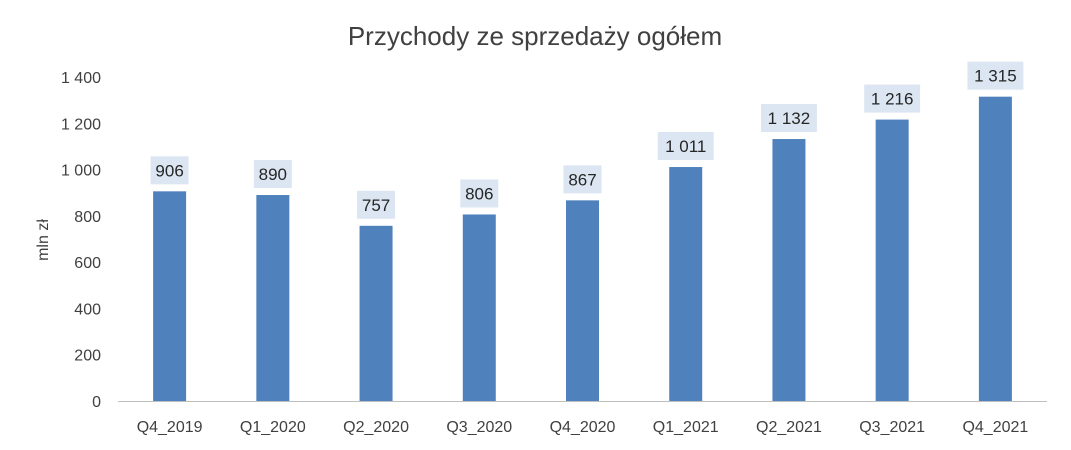 This screenshot has width=1071, height=450. Describe the element at coordinates (81, 124) in the screenshot. I see `y-tick-label: 1 200` at that location.